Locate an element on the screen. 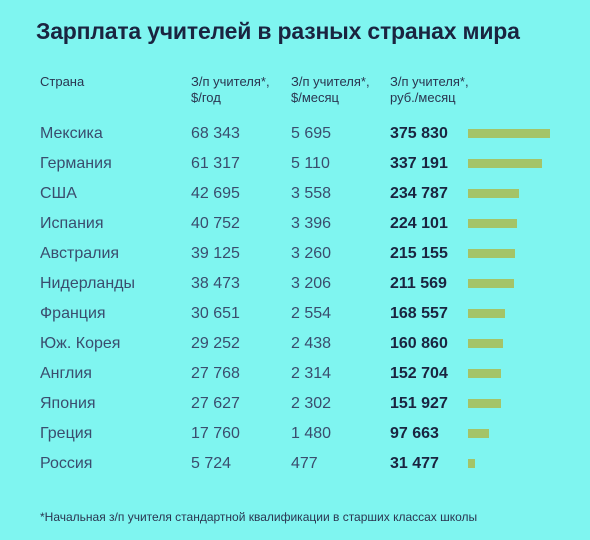 This screenshot has height=540, width=590. header-country: Страна is located at coordinates (62, 82).